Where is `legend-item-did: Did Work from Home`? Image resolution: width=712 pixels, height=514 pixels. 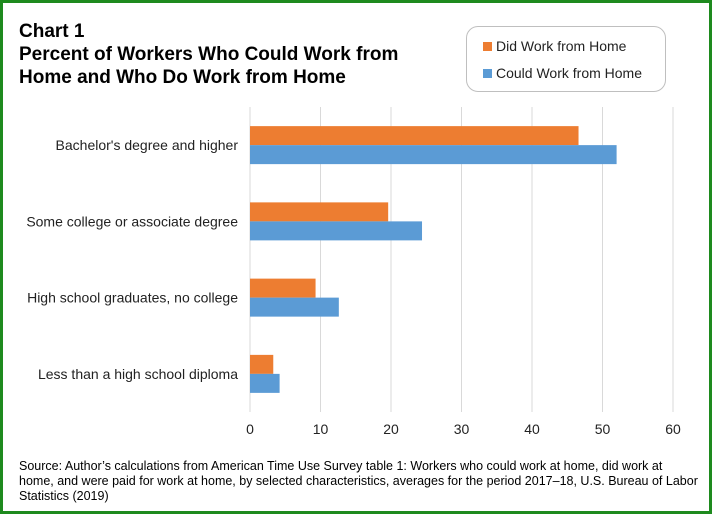 legend-item-did: Did Work from Home is located at coordinates (554, 46).